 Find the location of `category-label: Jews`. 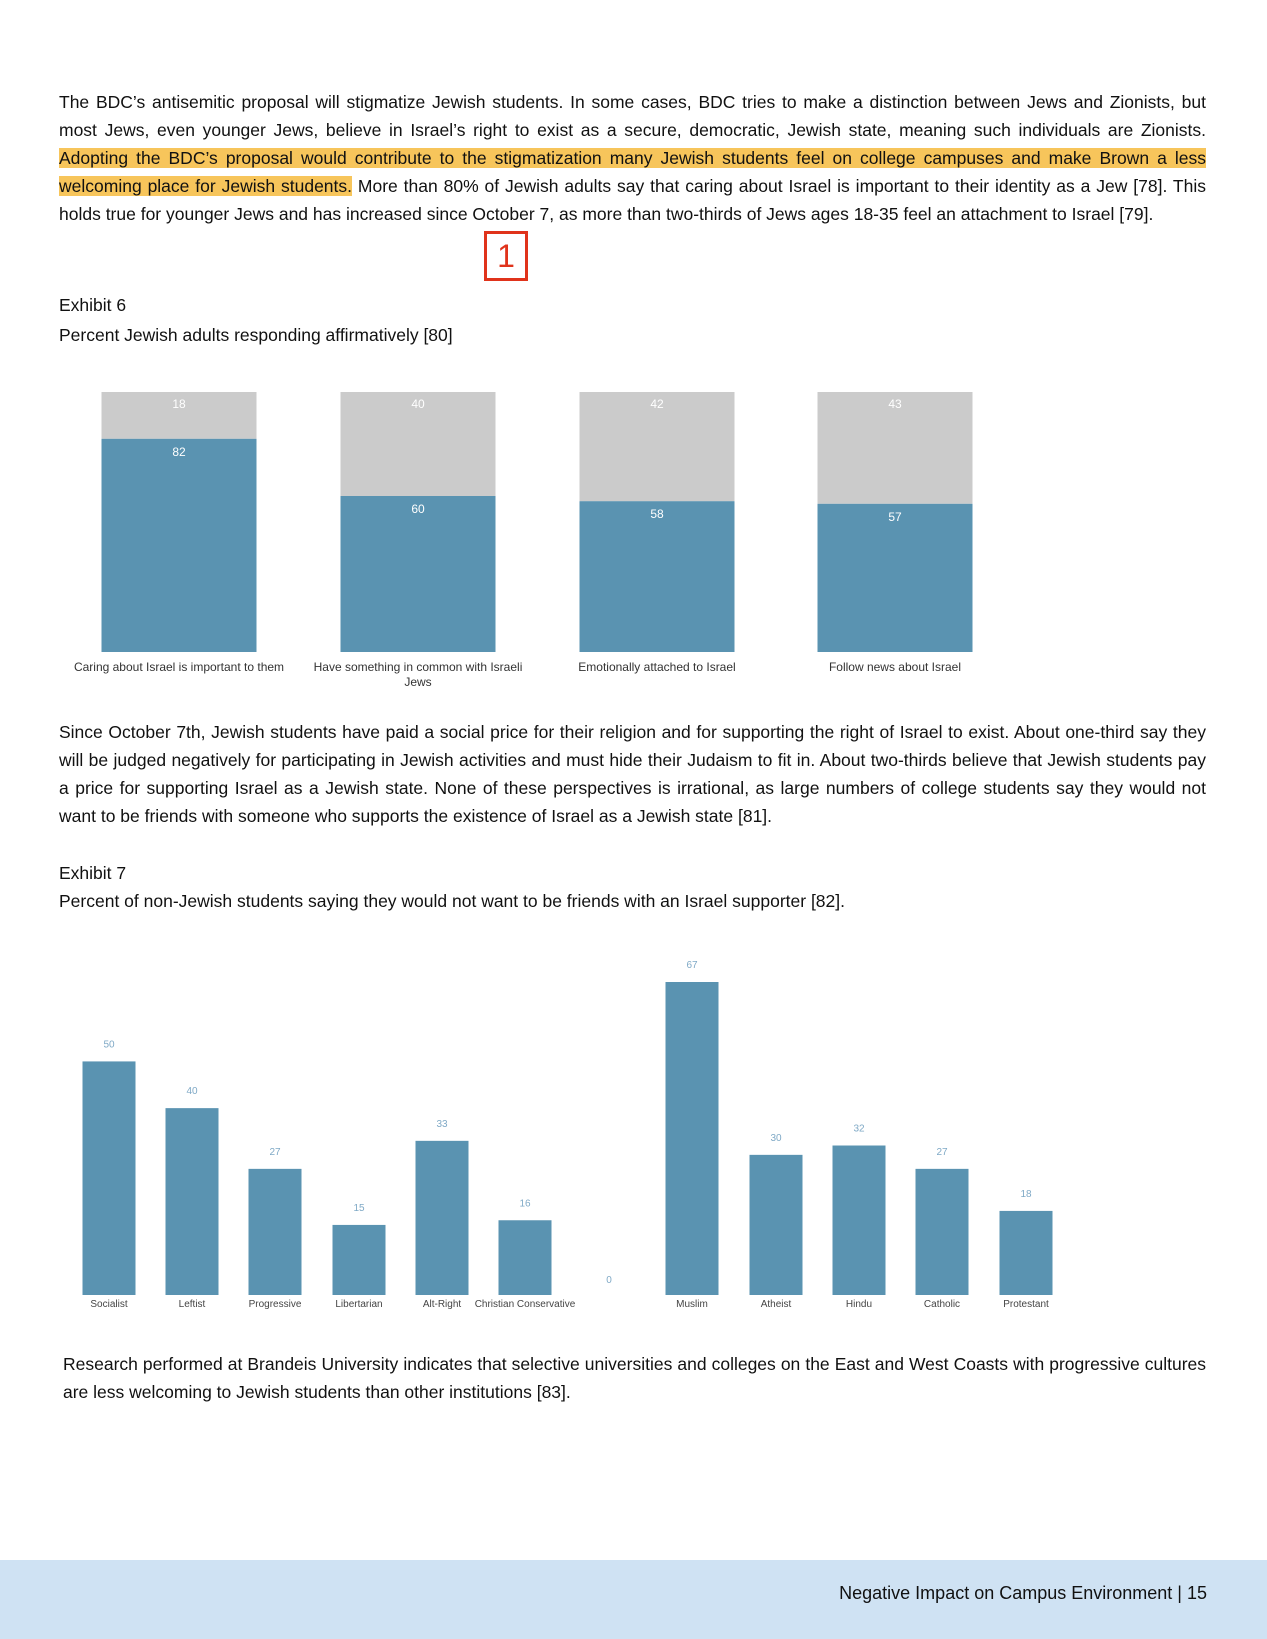

category-label: Jews is located at coordinates (417, 682).